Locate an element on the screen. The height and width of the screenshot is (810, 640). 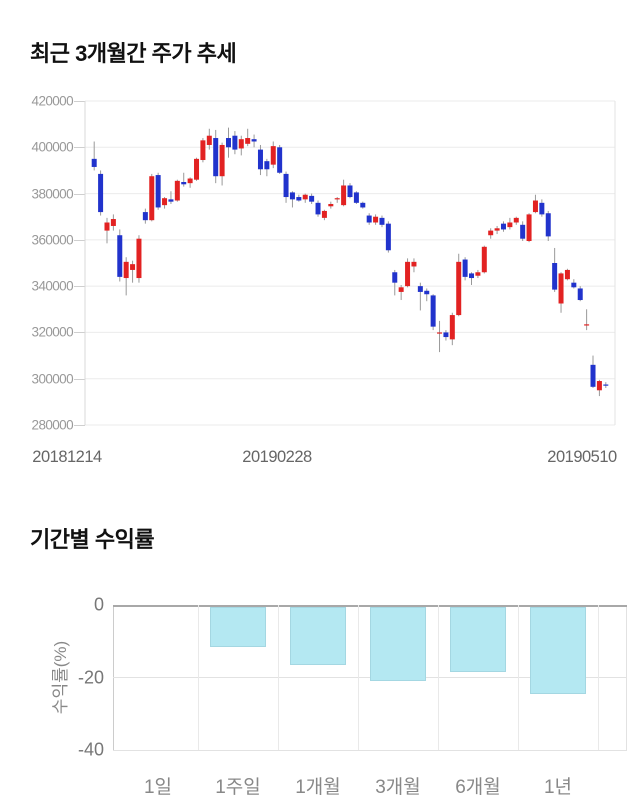
returns-bar-6개월 is located at coordinates (478, 640).